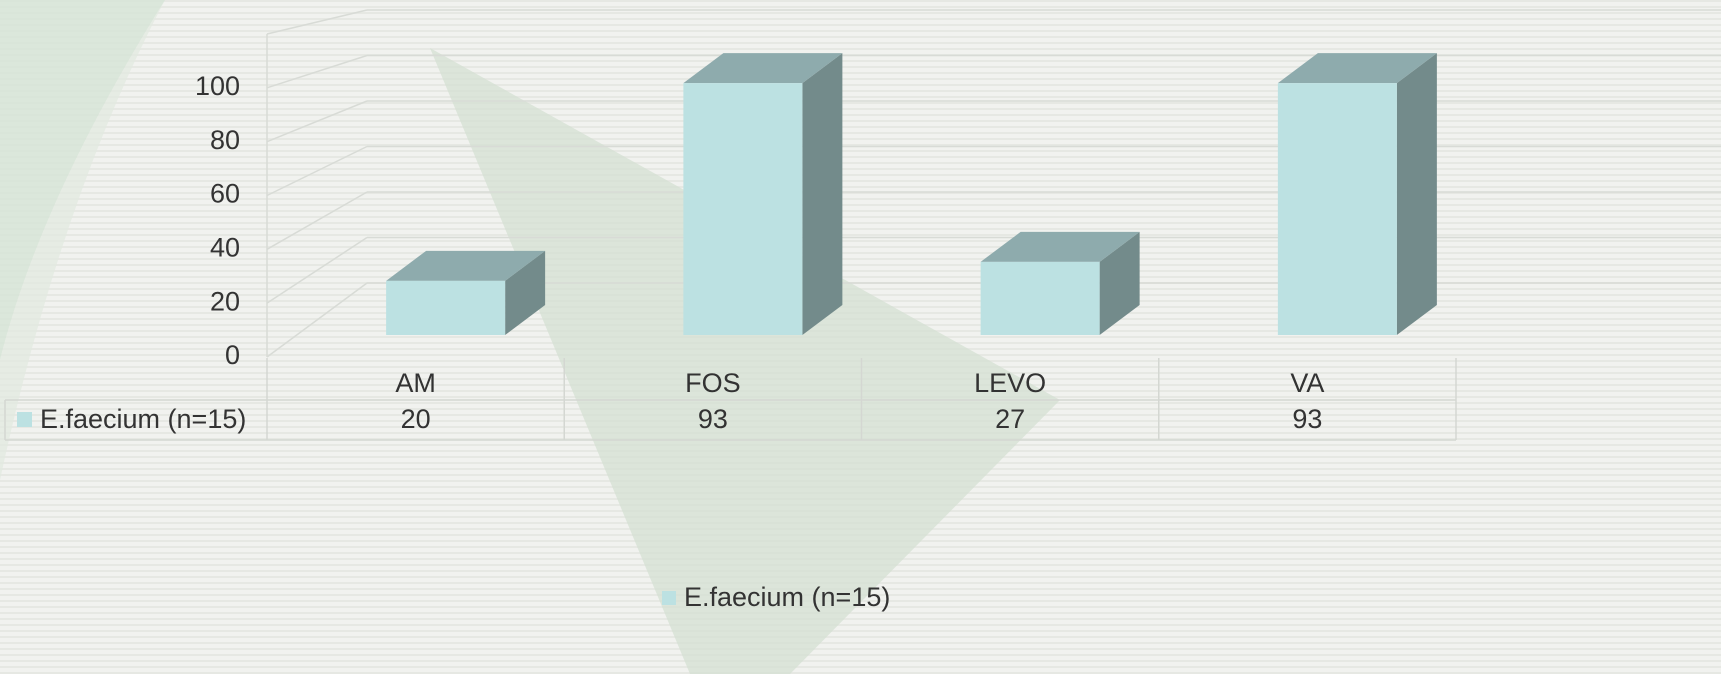 This screenshot has width=1721, height=674. Describe the element at coordinates (415, 383) in the screenshot. I see `x-tick-label: AM` at that location.